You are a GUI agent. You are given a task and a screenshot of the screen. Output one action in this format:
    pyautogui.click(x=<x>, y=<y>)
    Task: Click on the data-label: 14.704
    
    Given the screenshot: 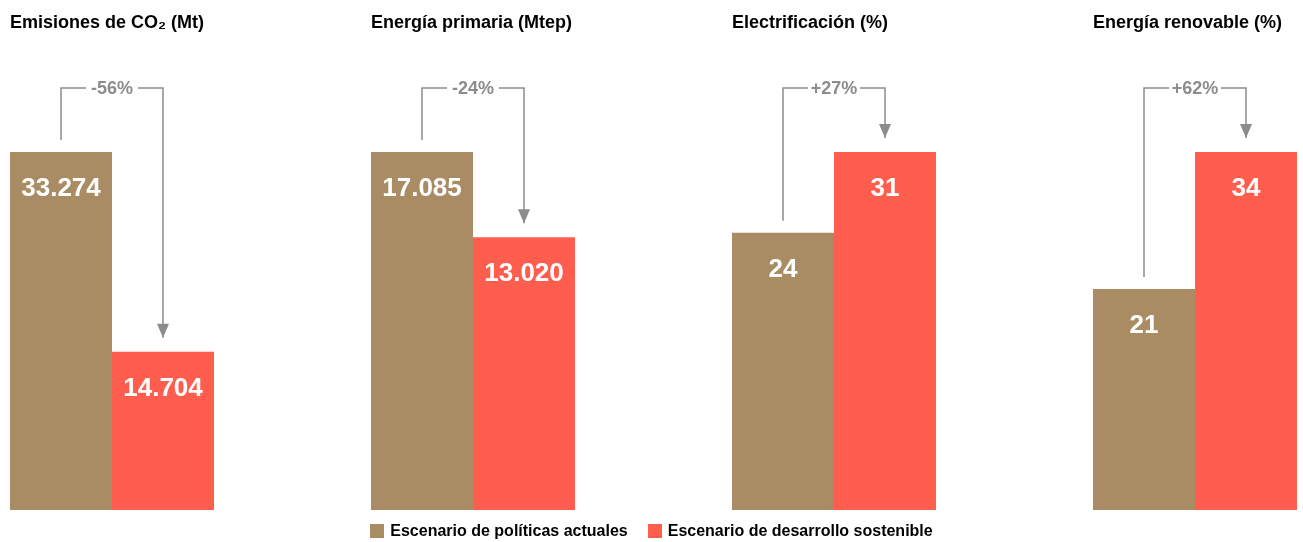 What is the action you would take?
    pyautogui.click(x=163, y=386)
    